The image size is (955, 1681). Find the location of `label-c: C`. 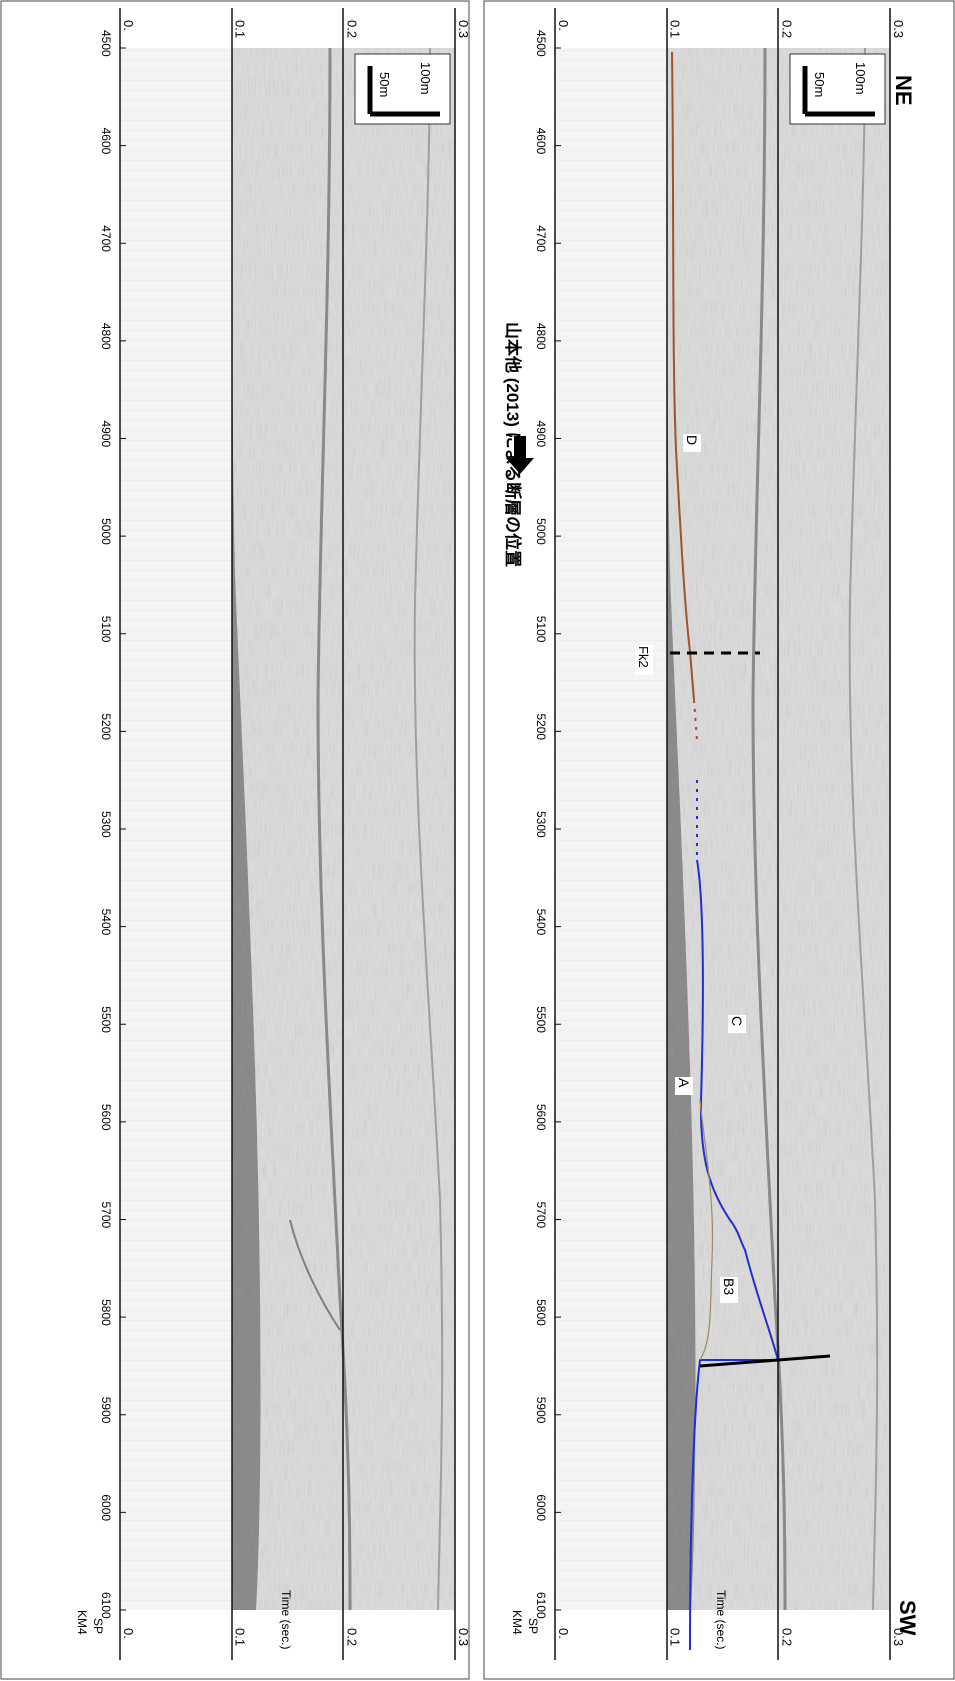

label-c: C is located at coordinates (737, 1021).